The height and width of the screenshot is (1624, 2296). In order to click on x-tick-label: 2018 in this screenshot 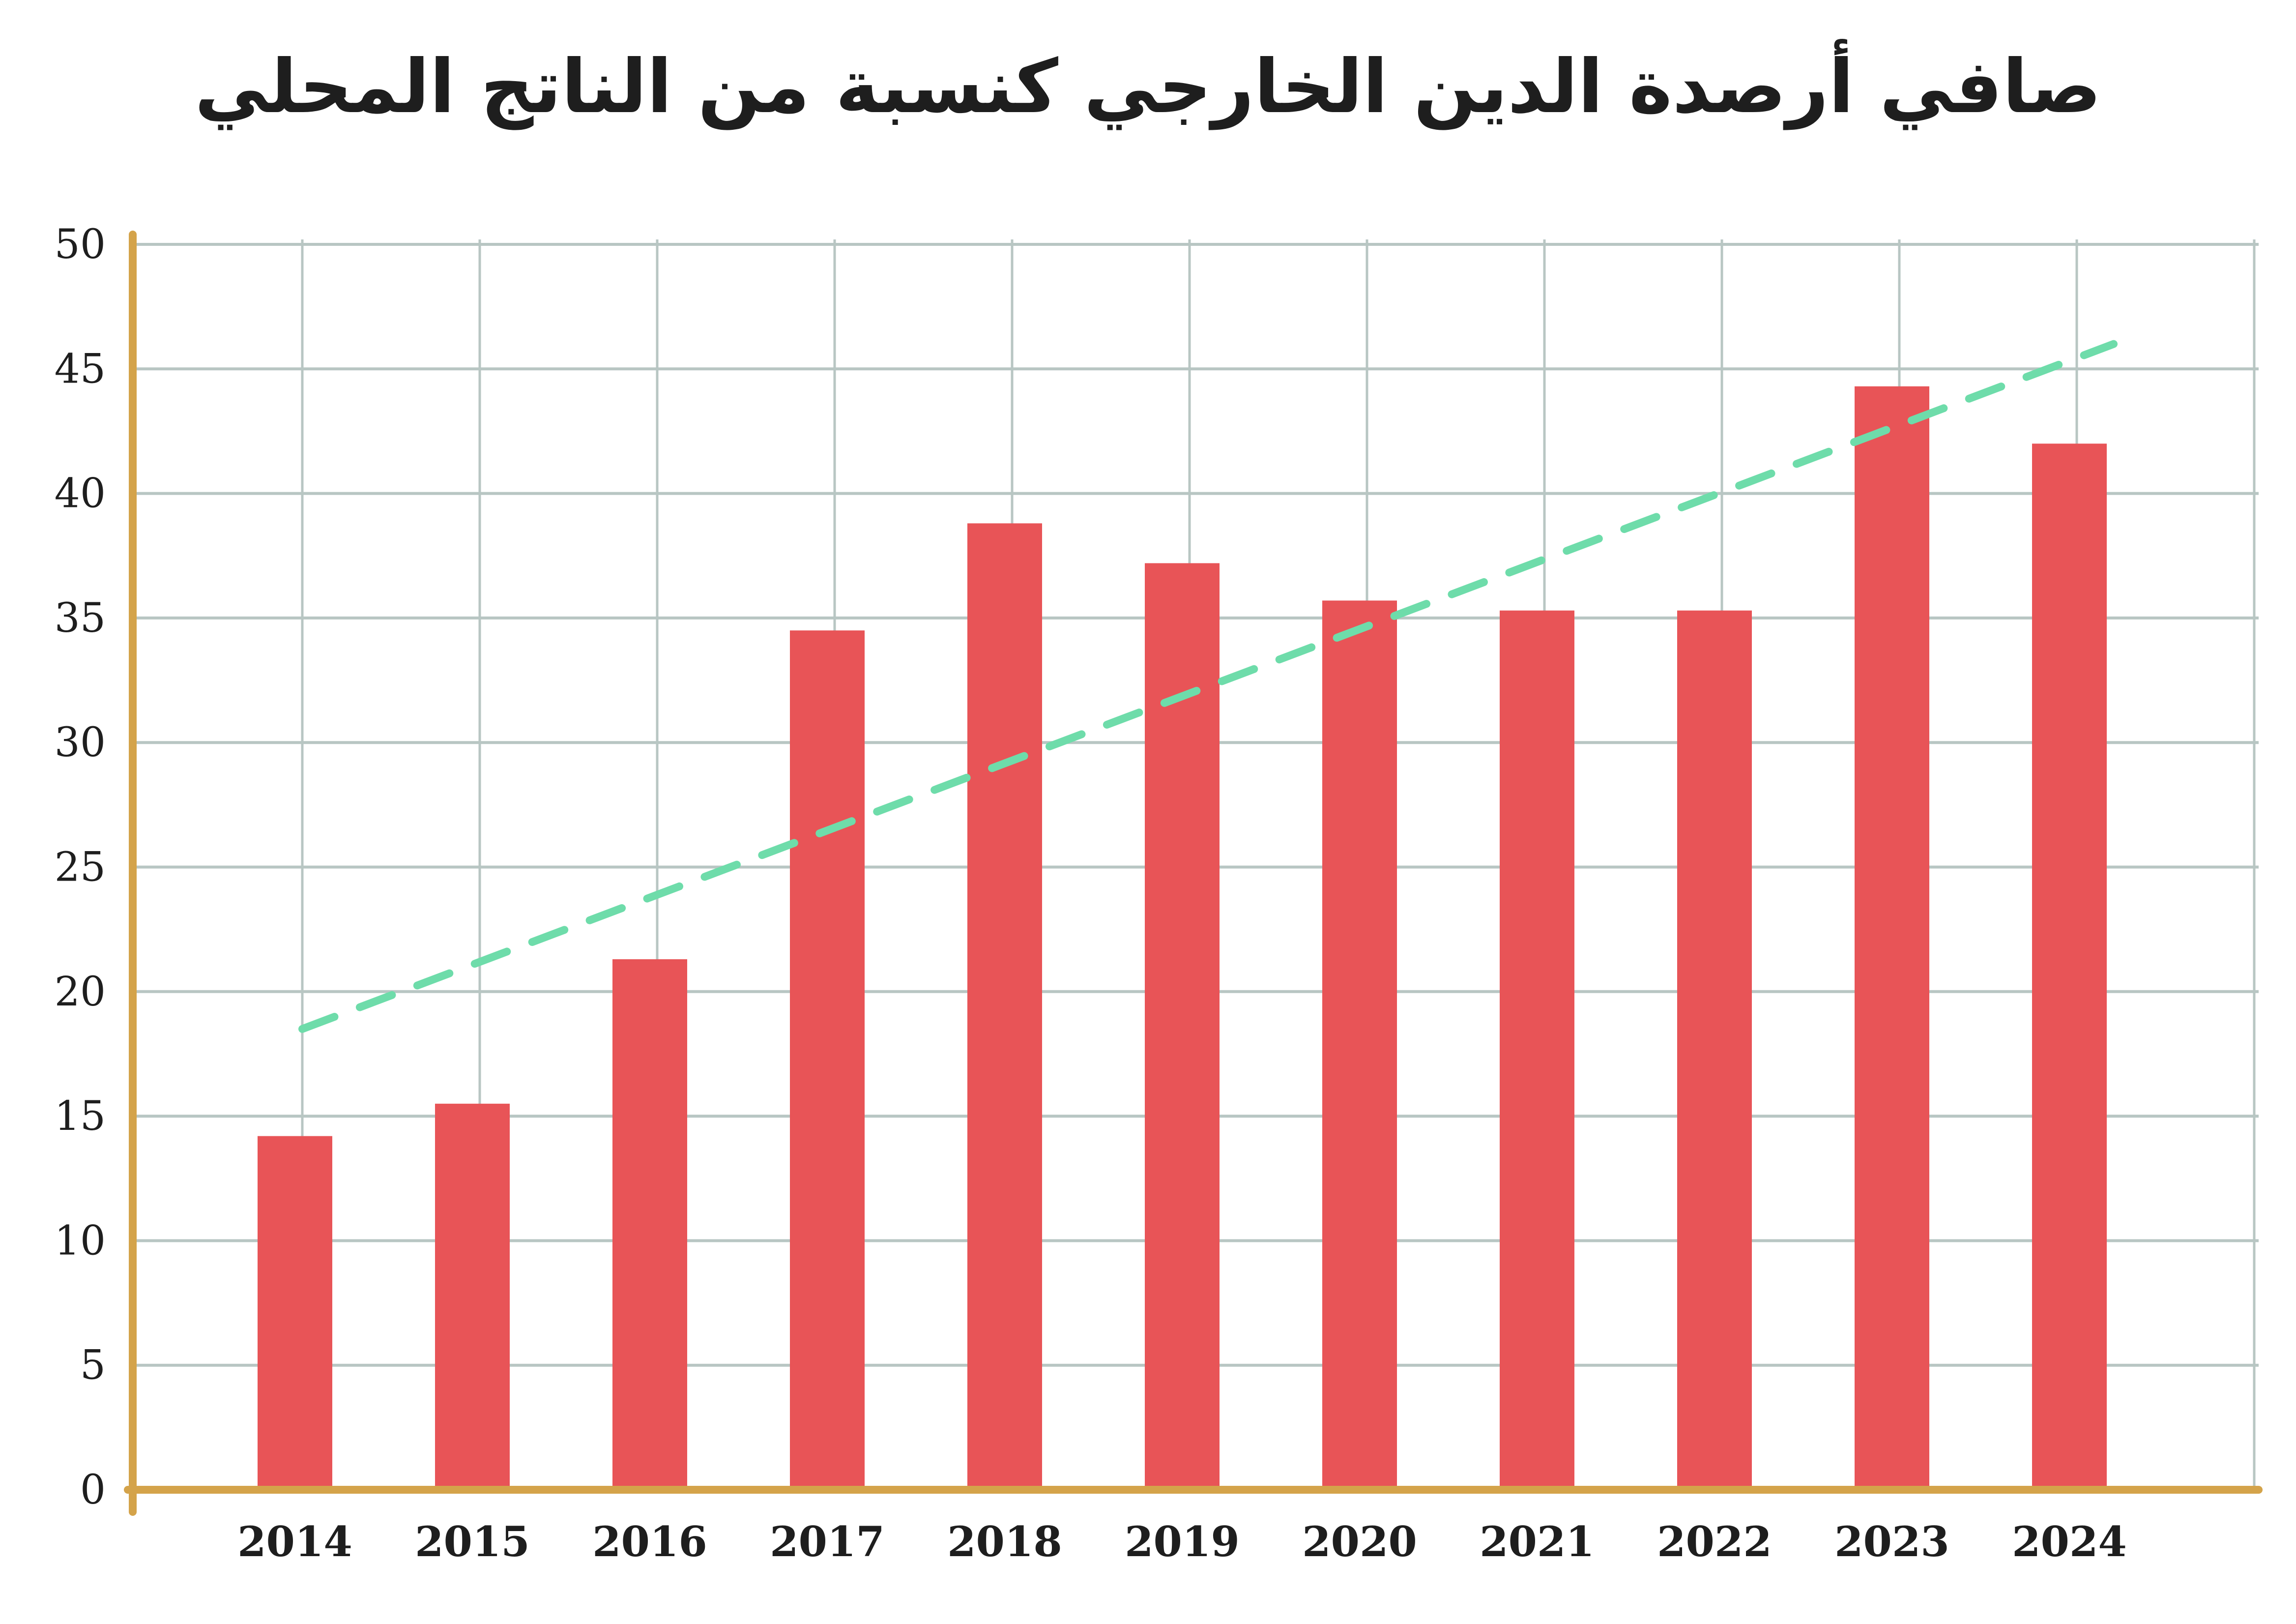, I will do `click(1004, 1541)`.